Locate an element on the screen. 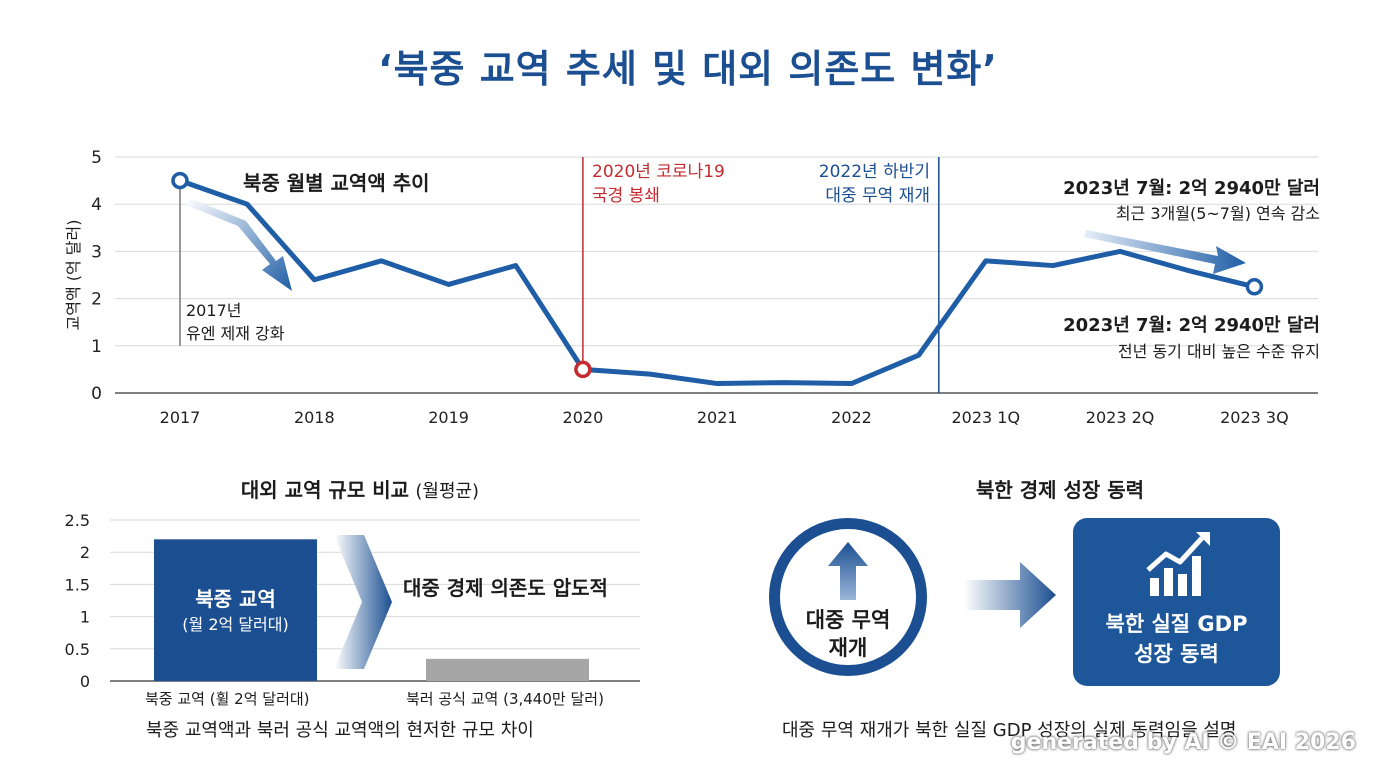  bar-north-korea-russia is located at coordinates (507, 669).